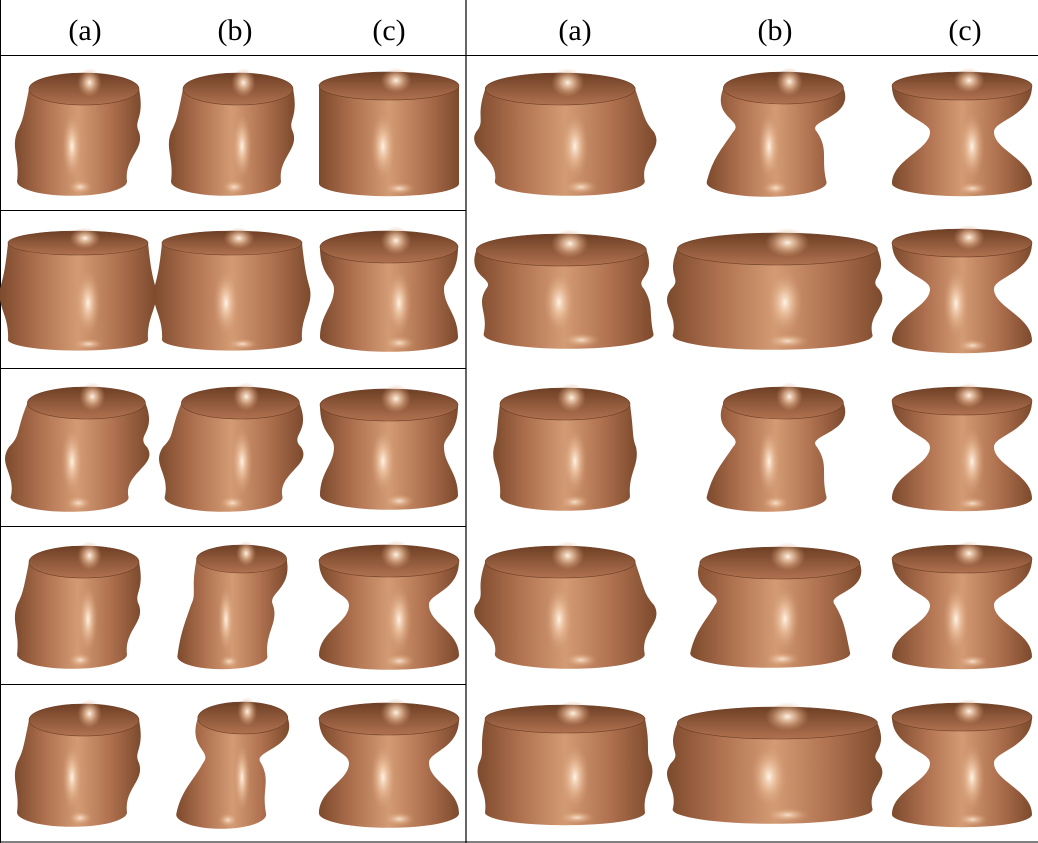 The image size is (1038, 843). Describe the element at coordinates (388, 30) in the screenshot. I see `left-header-c: (c)` at that location.